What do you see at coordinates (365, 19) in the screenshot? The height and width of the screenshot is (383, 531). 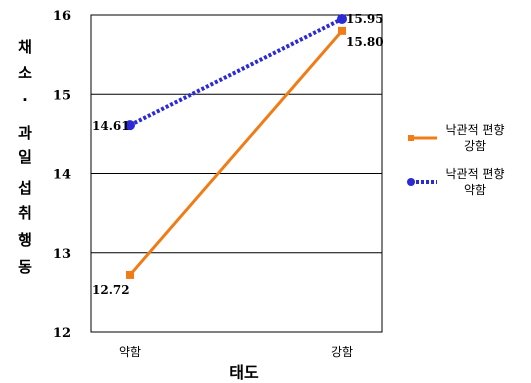 I see `data-label: 15.95` at bounding box center [365, 19].